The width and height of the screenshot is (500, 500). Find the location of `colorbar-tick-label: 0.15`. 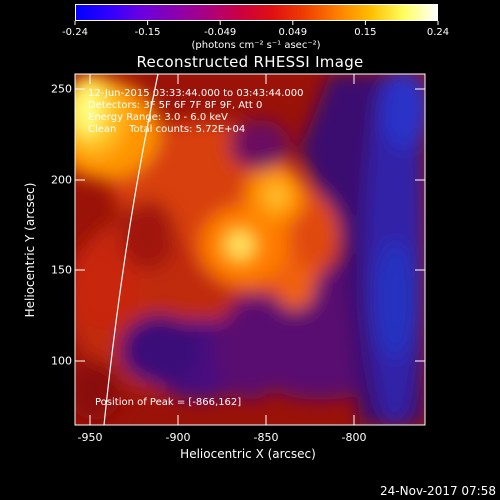

colorbar-tick-label: 0.15 is located at coordinates (365, 32).